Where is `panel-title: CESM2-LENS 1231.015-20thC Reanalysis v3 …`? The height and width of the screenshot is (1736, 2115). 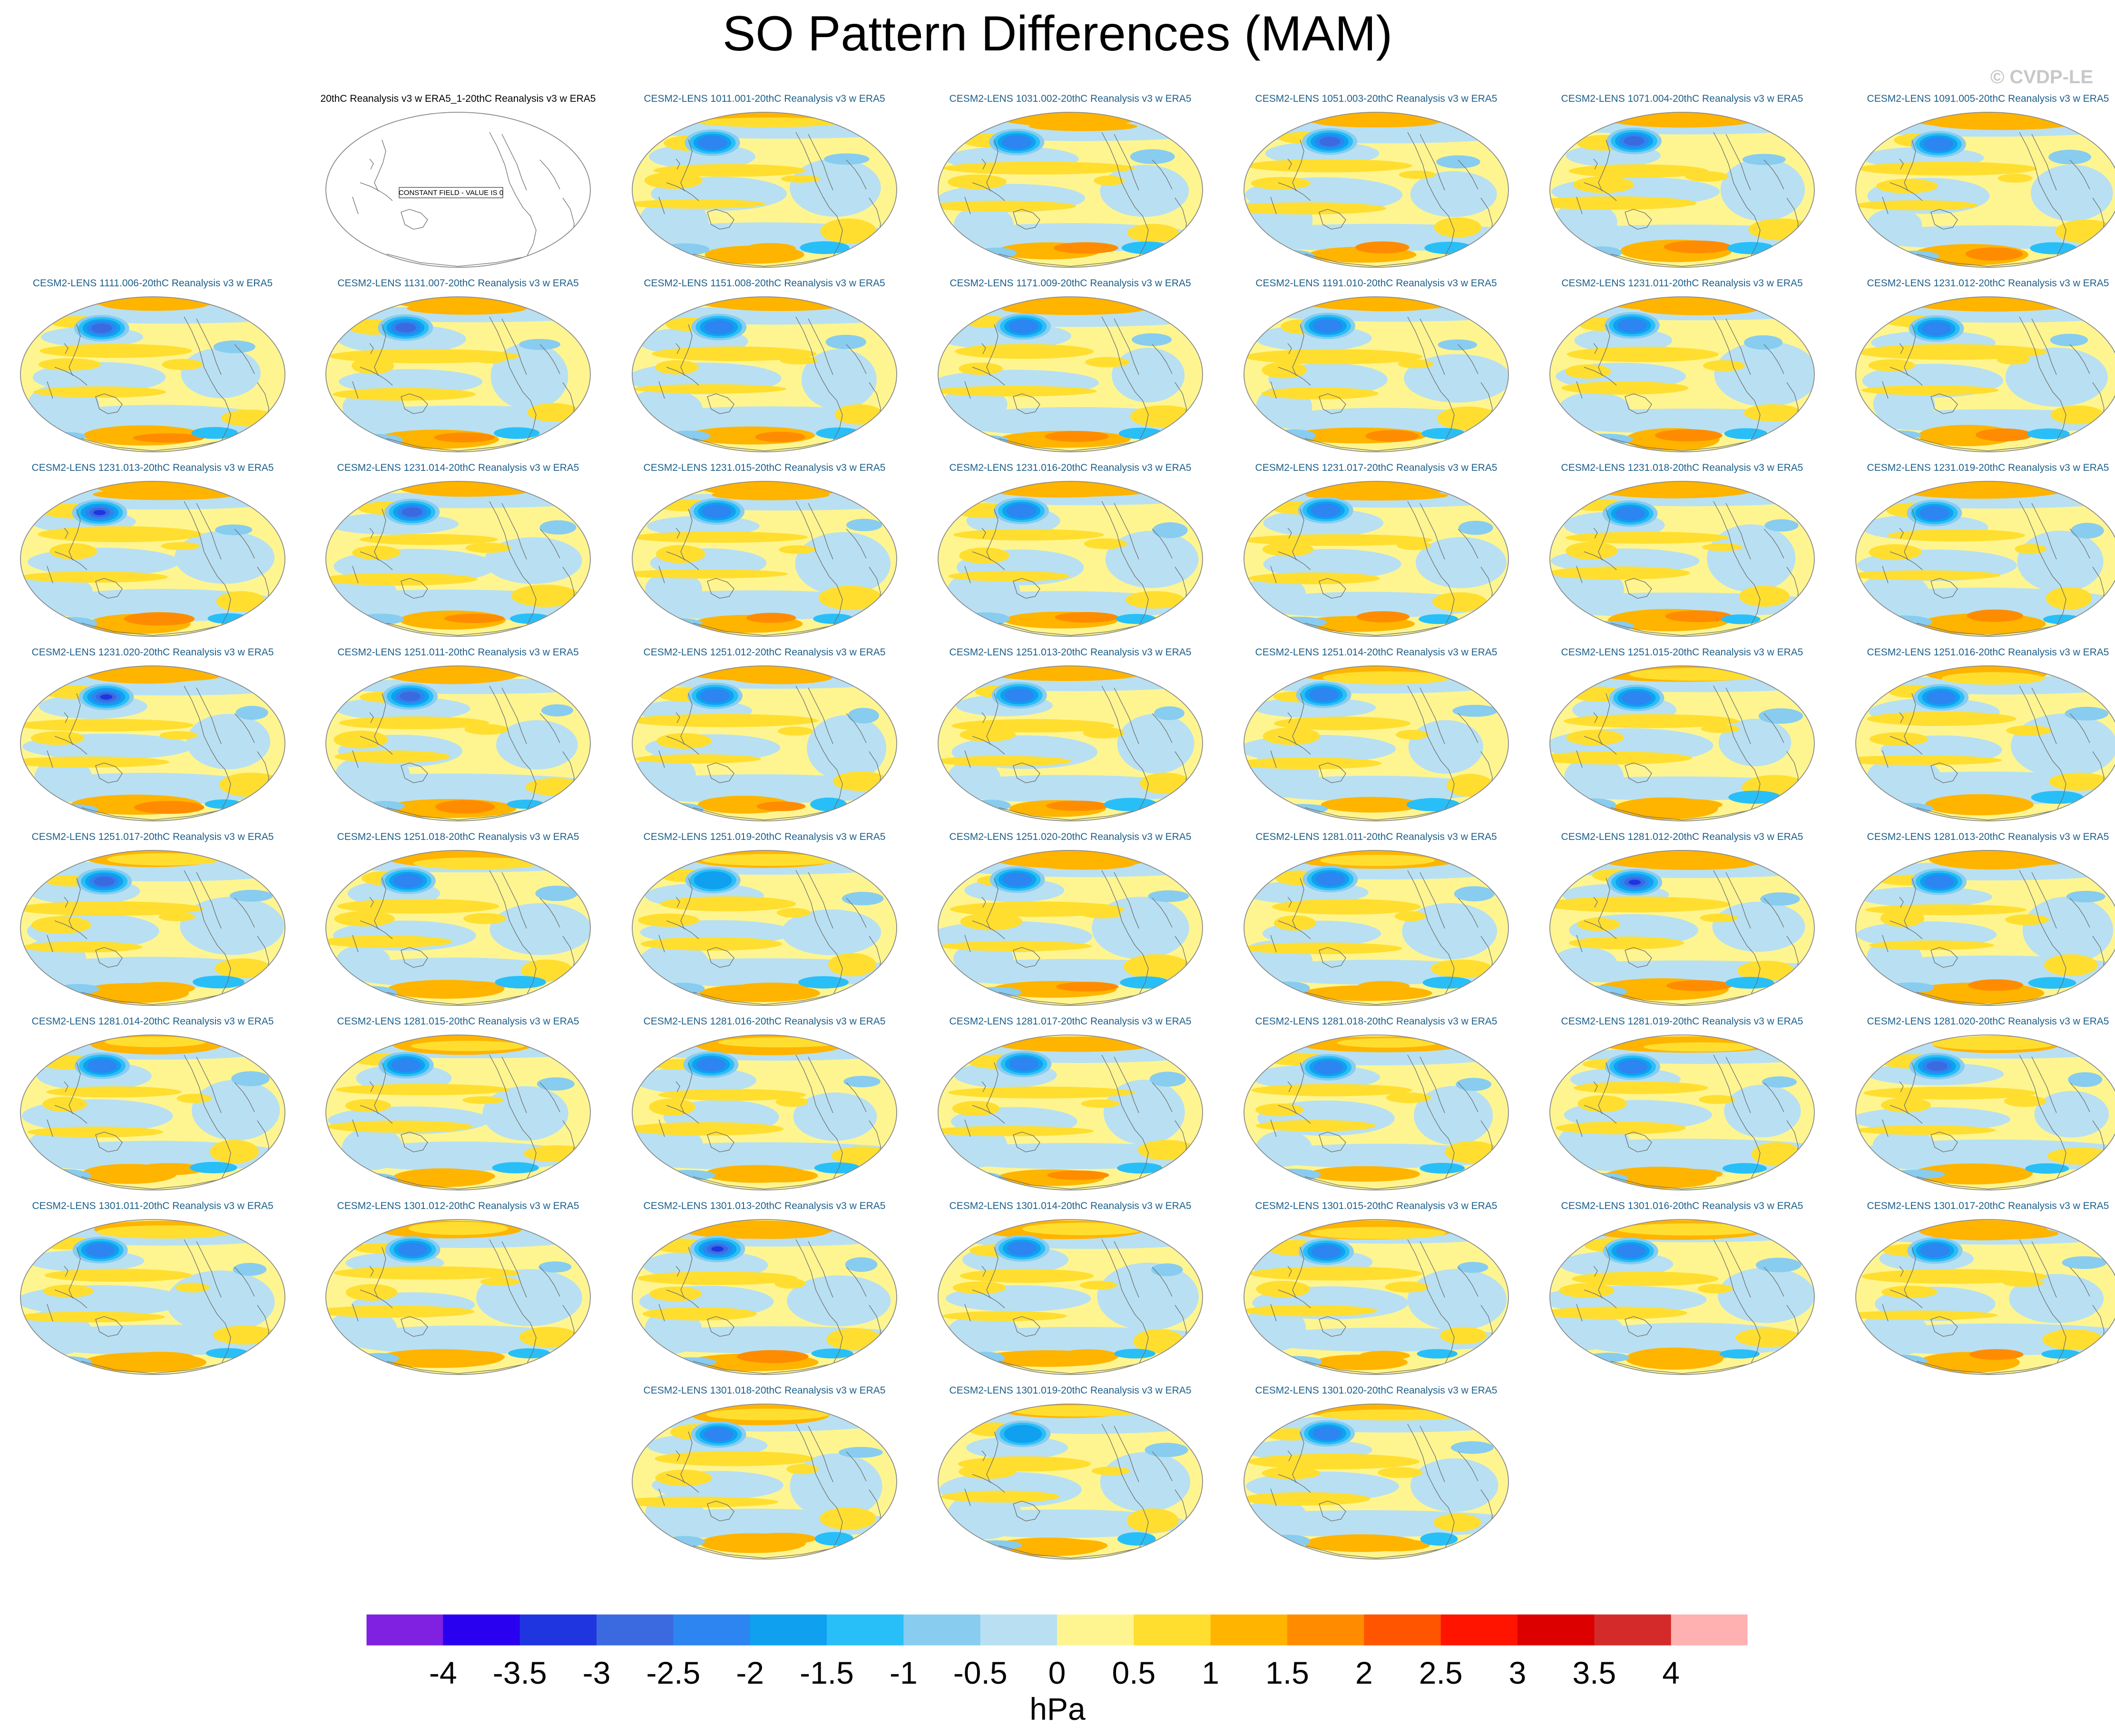 panel-title: CESM2-LENS 1231.015-20thC Reanalysis v3 … is located at coordinates (765, 468).